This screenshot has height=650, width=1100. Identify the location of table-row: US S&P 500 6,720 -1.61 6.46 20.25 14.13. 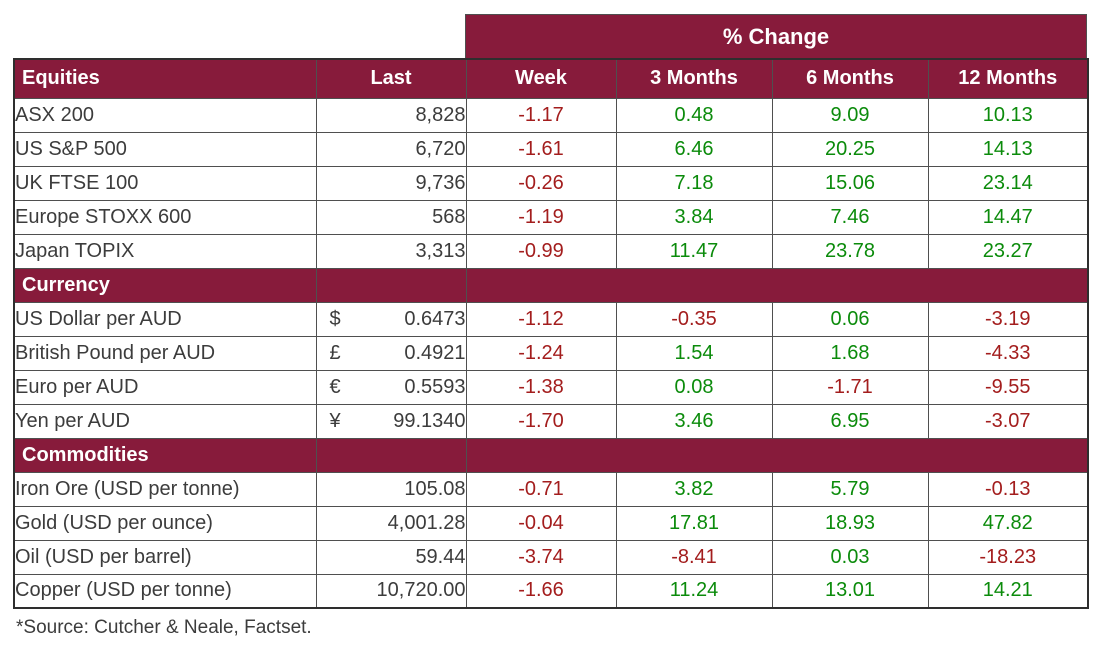
(551, 149).